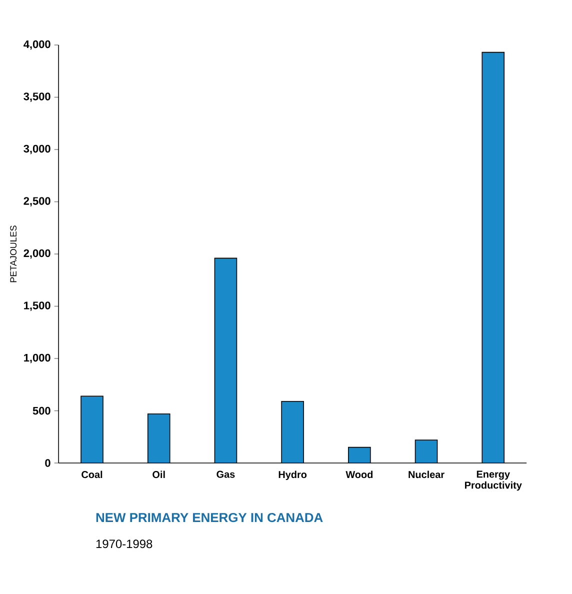 This screenshot has width=572, height=594. I want to click on y-tick-label: 3,500, so click(37, 97).